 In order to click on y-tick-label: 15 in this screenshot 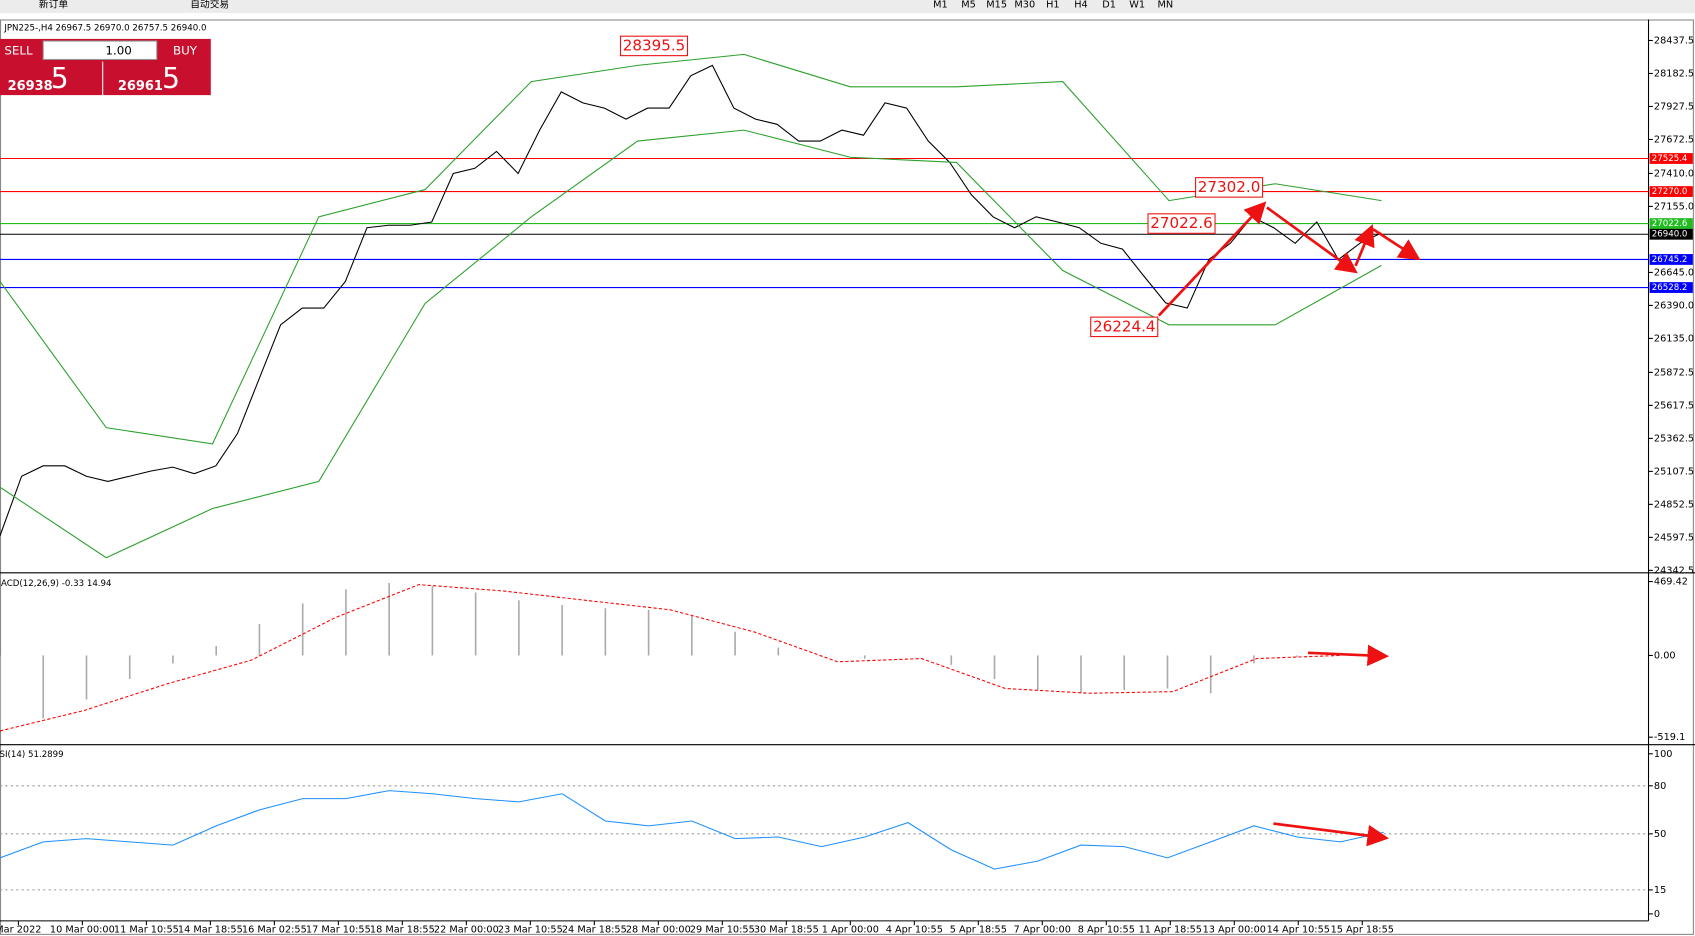, I will do `click(1660, 890)`.